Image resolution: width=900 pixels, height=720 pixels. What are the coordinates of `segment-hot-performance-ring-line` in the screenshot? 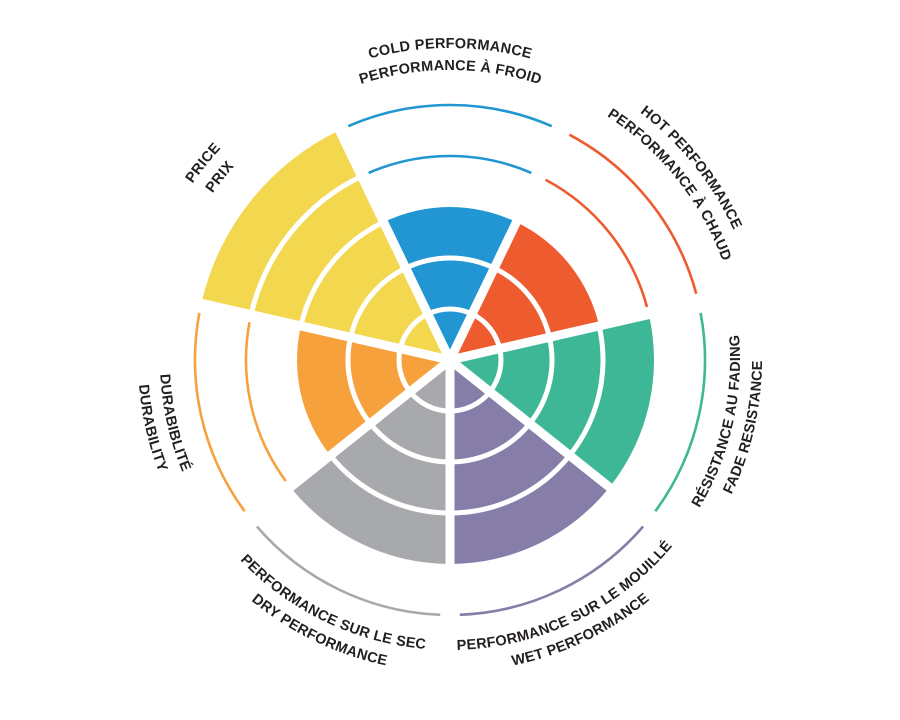 It's located at (522, 301).